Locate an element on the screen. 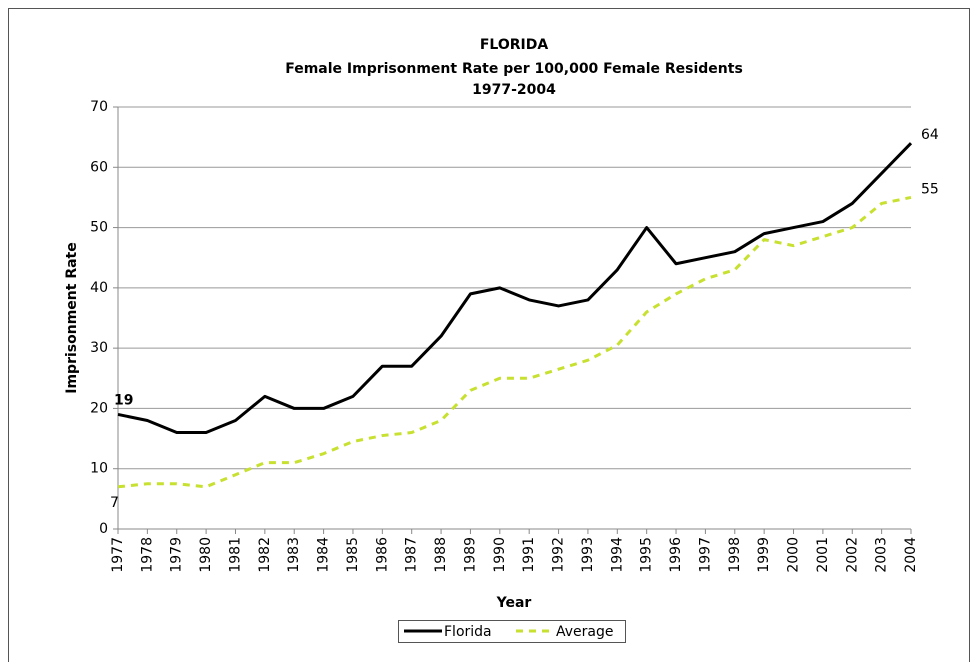  data-label: 7 is located at coordinates (114, 503).